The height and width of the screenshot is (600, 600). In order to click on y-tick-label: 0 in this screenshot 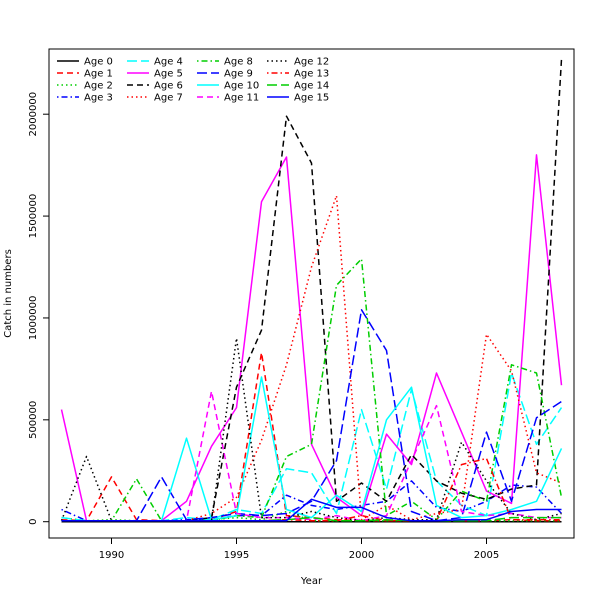, I will do `click(33, 522)`.